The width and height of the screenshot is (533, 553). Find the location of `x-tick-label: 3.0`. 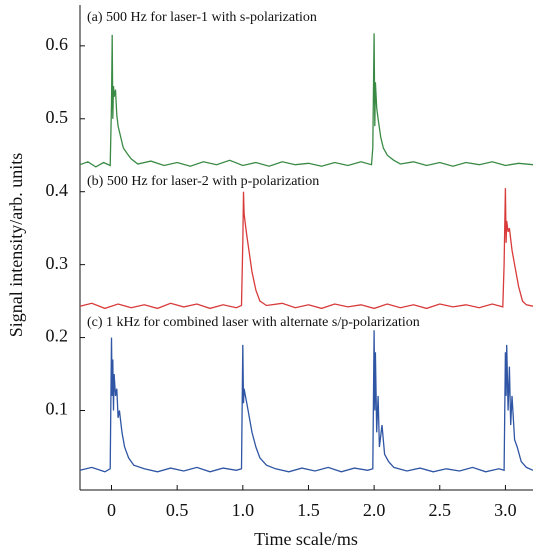

x-tick-label: 3.0 is located at coordinates (505, 510).